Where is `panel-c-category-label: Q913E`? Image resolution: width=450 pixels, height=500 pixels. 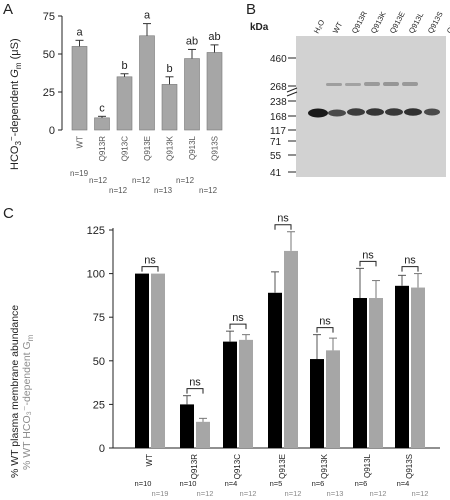
panel-c-category-label: Q913E is located at coordinates (282, 466).